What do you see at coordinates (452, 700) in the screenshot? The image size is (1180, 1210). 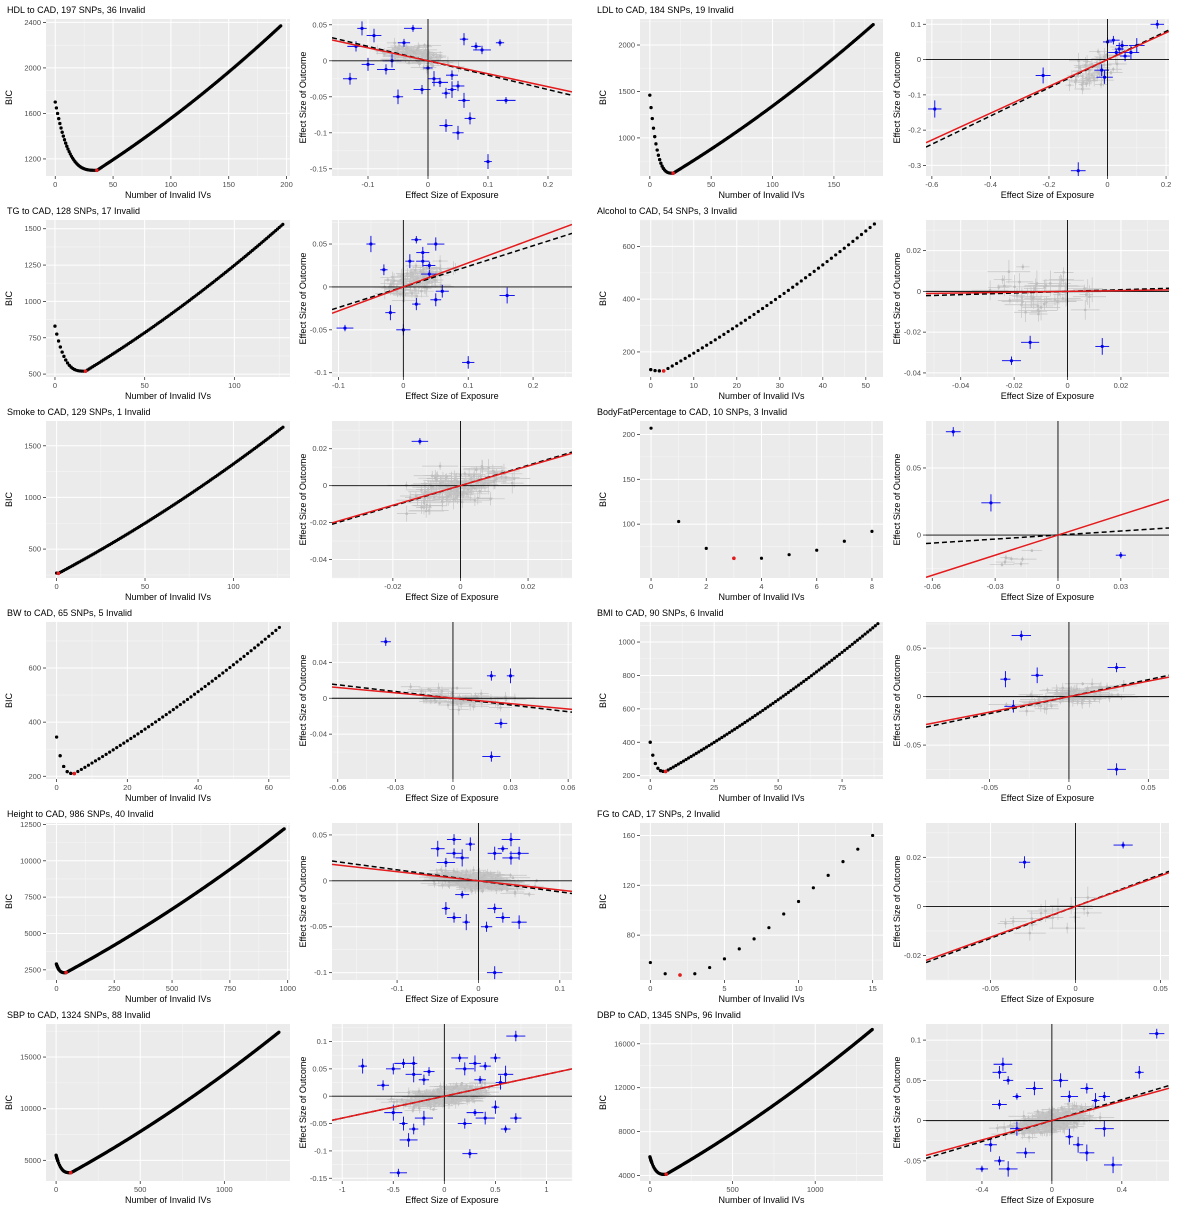 I see `p6s-plot-area` at bounding box center [452, 700].